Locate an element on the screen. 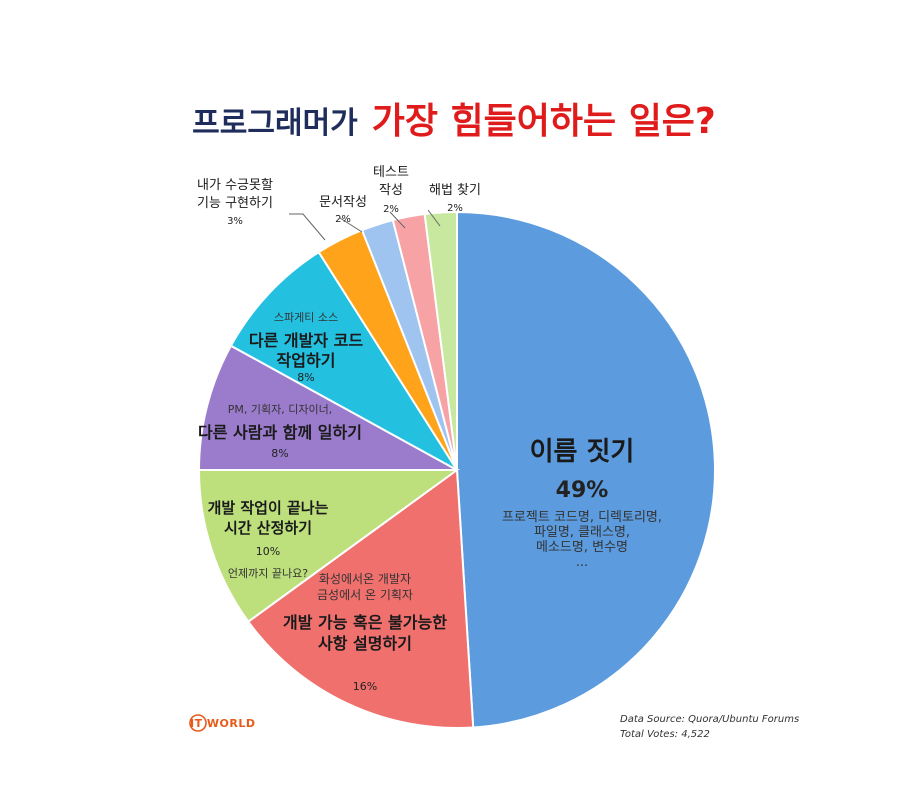 The width and height of the screenshot is (916, 799). slice-5-main-label: 내가 수긍못할 is located at coordinates (235, 185).